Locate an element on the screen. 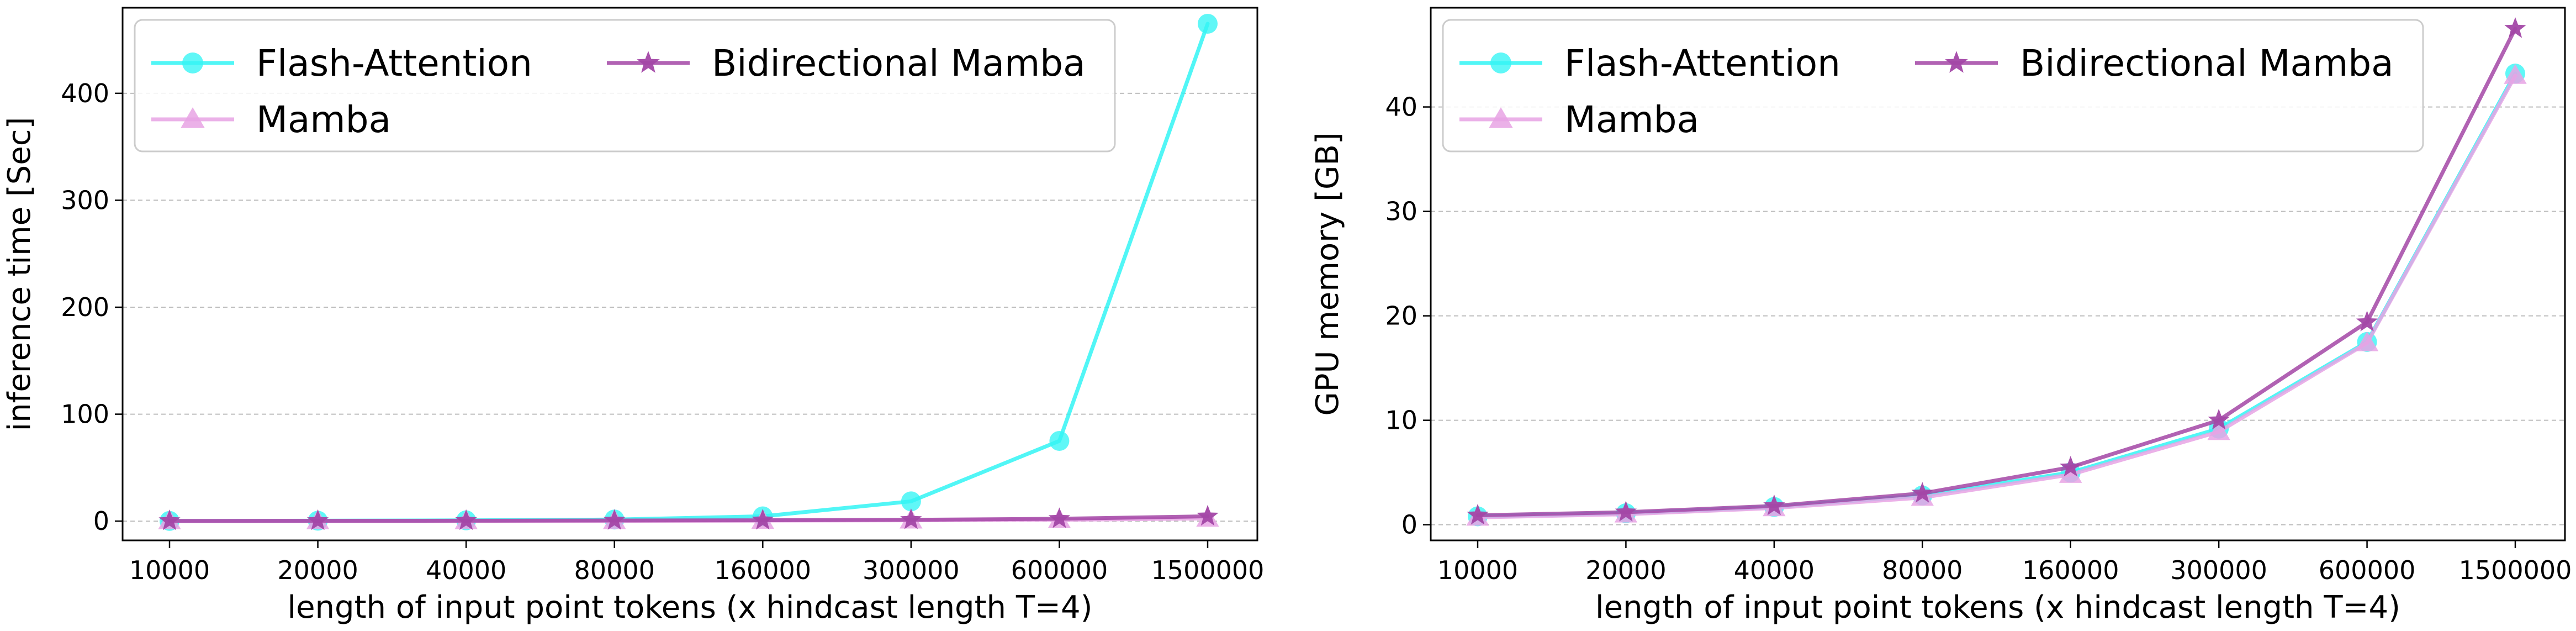  y-tick-label: 10 is located at coordinates (1401, 421).